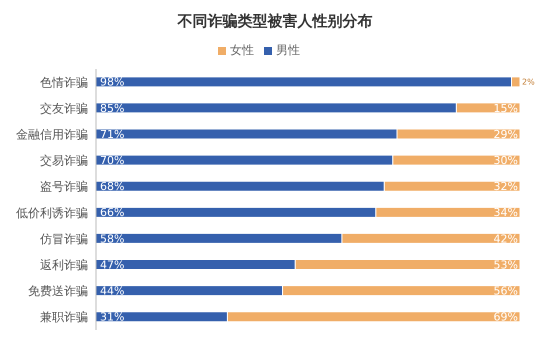 The height and width of the screenshot is (344, 550). Describe the element at coordinates (112, 213) in the screenshot. I see `data-label: 66%` at that location.